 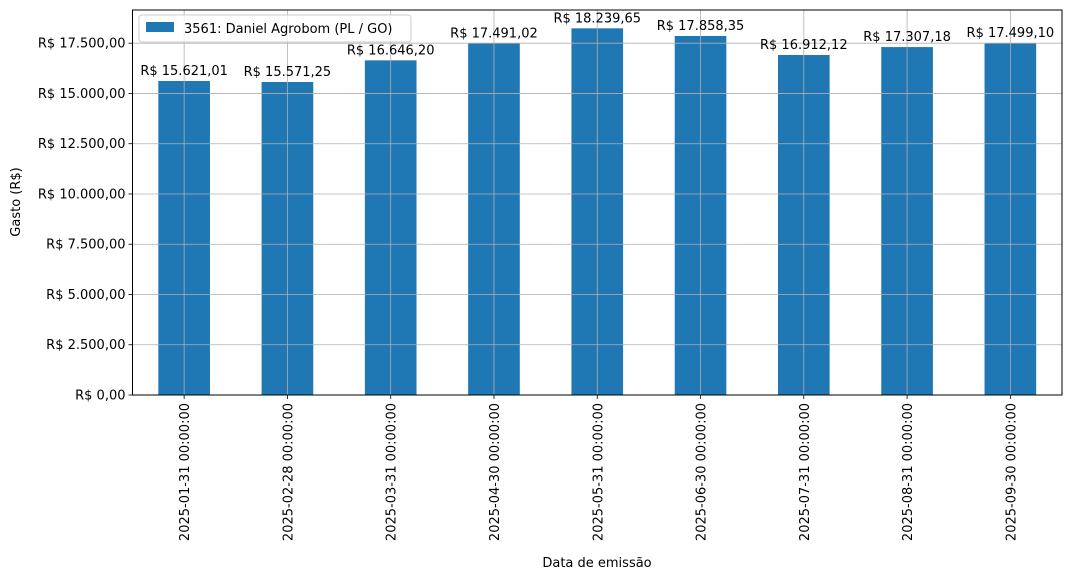 I want to click on y-tick-label: R$ 7.500,00, so click(x=85, y=245).